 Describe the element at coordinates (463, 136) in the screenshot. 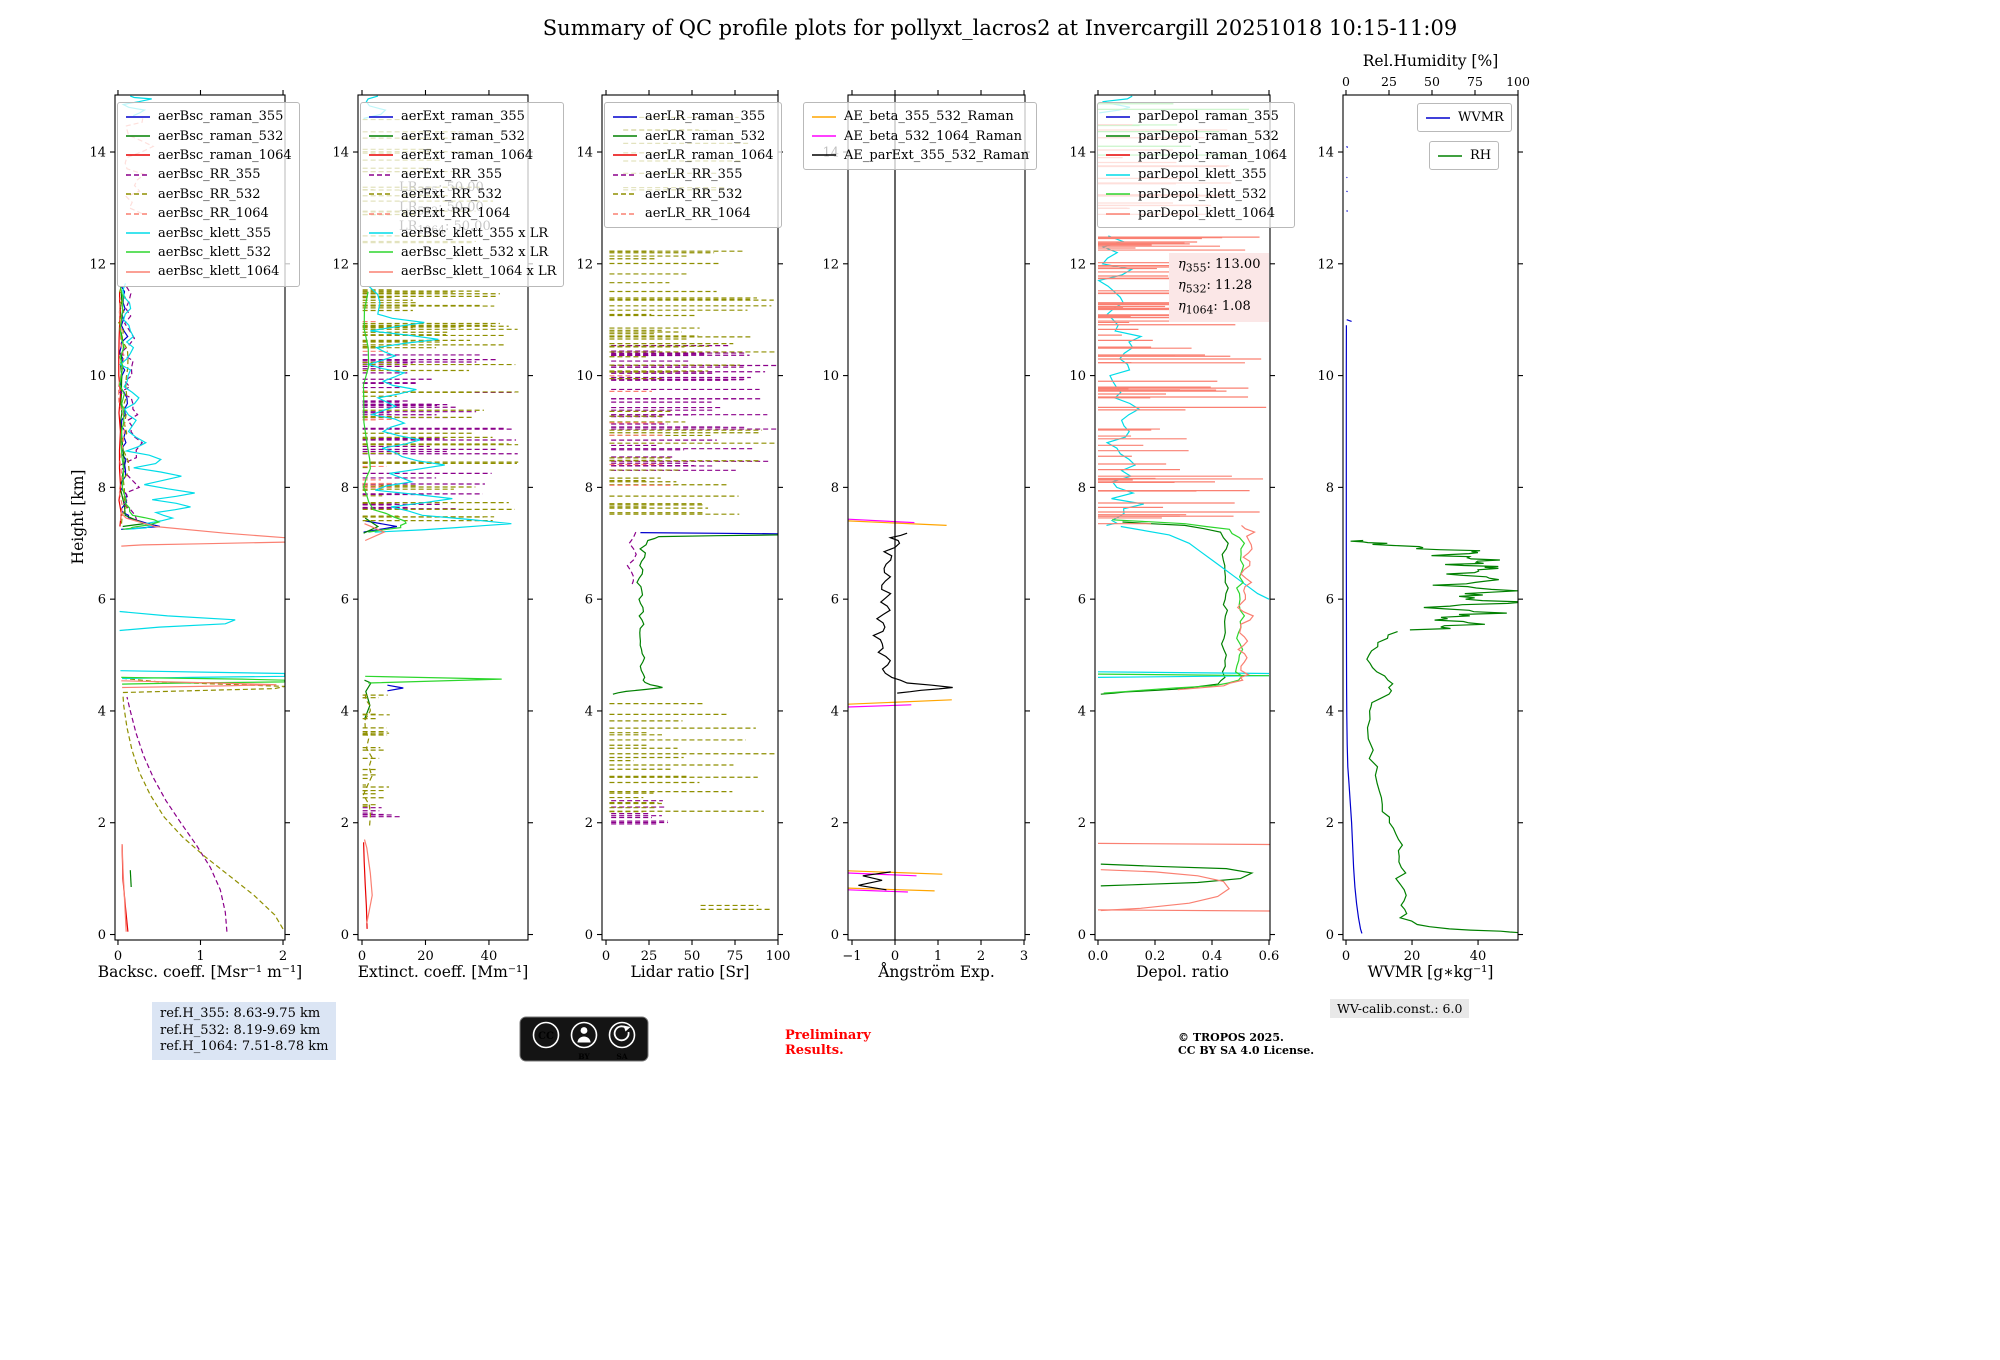

I see `legend-label: aerExt_raman_532` at that location.